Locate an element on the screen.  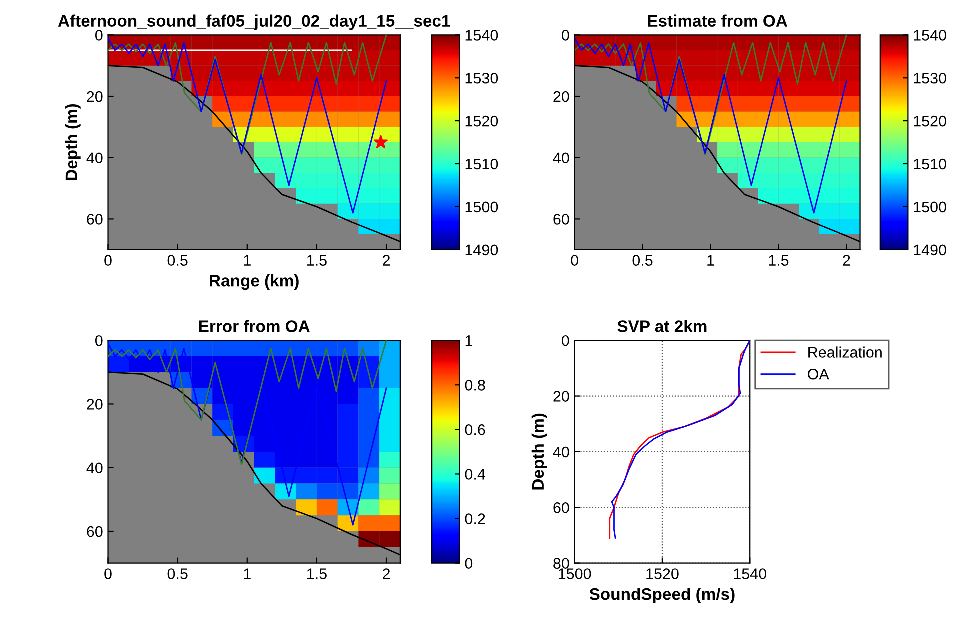
color-bar-label: 1 is located at coordinates (469, 341).